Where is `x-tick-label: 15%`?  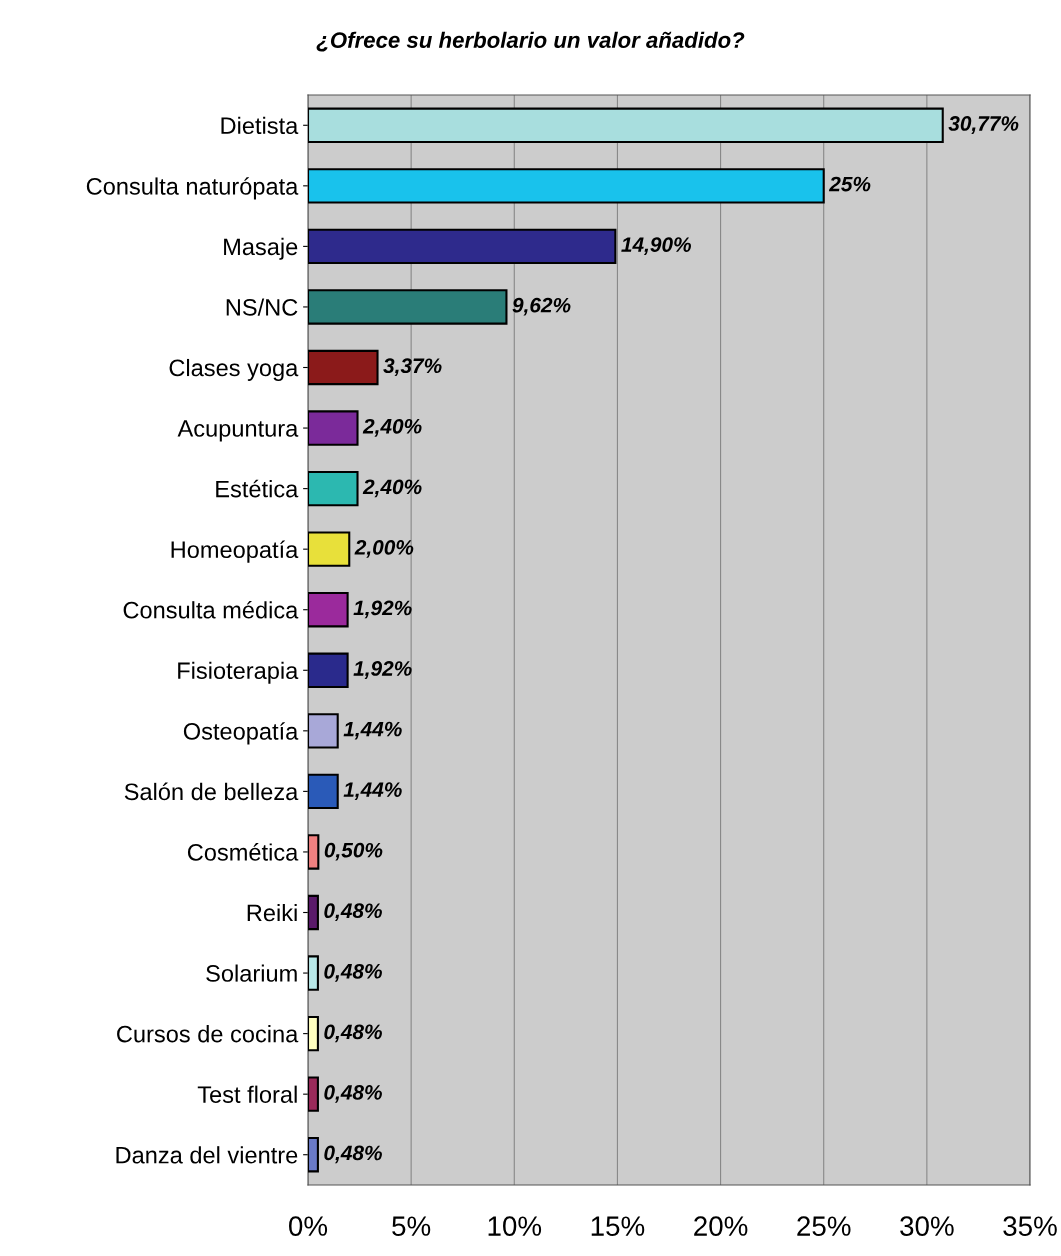
x-tick-label: 15% is located at coordinates (618, 1226).